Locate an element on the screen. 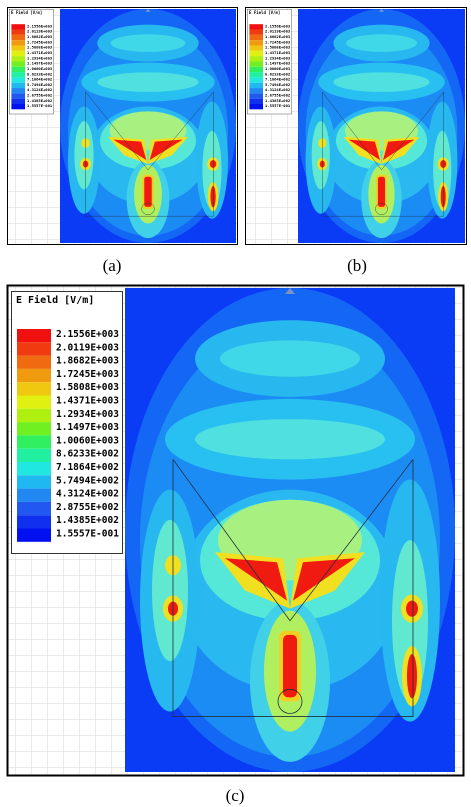 Image resolution: width=471 pixels, height=807 pixels. caption: (c) is located at coordinates (235, 795).